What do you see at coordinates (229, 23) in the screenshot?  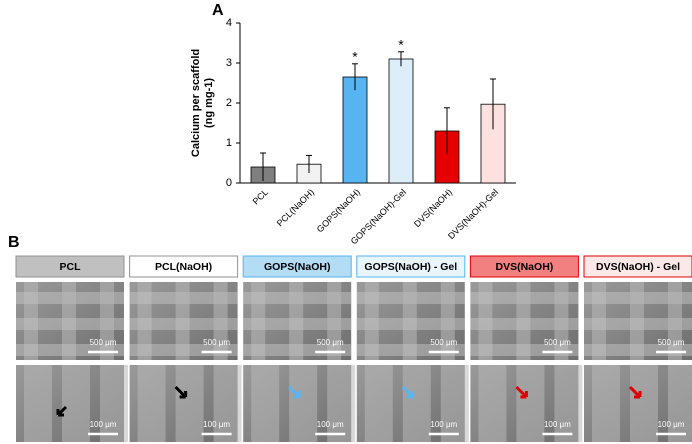 I see `y-tick-label: 4` at bounding box center [229, 23].